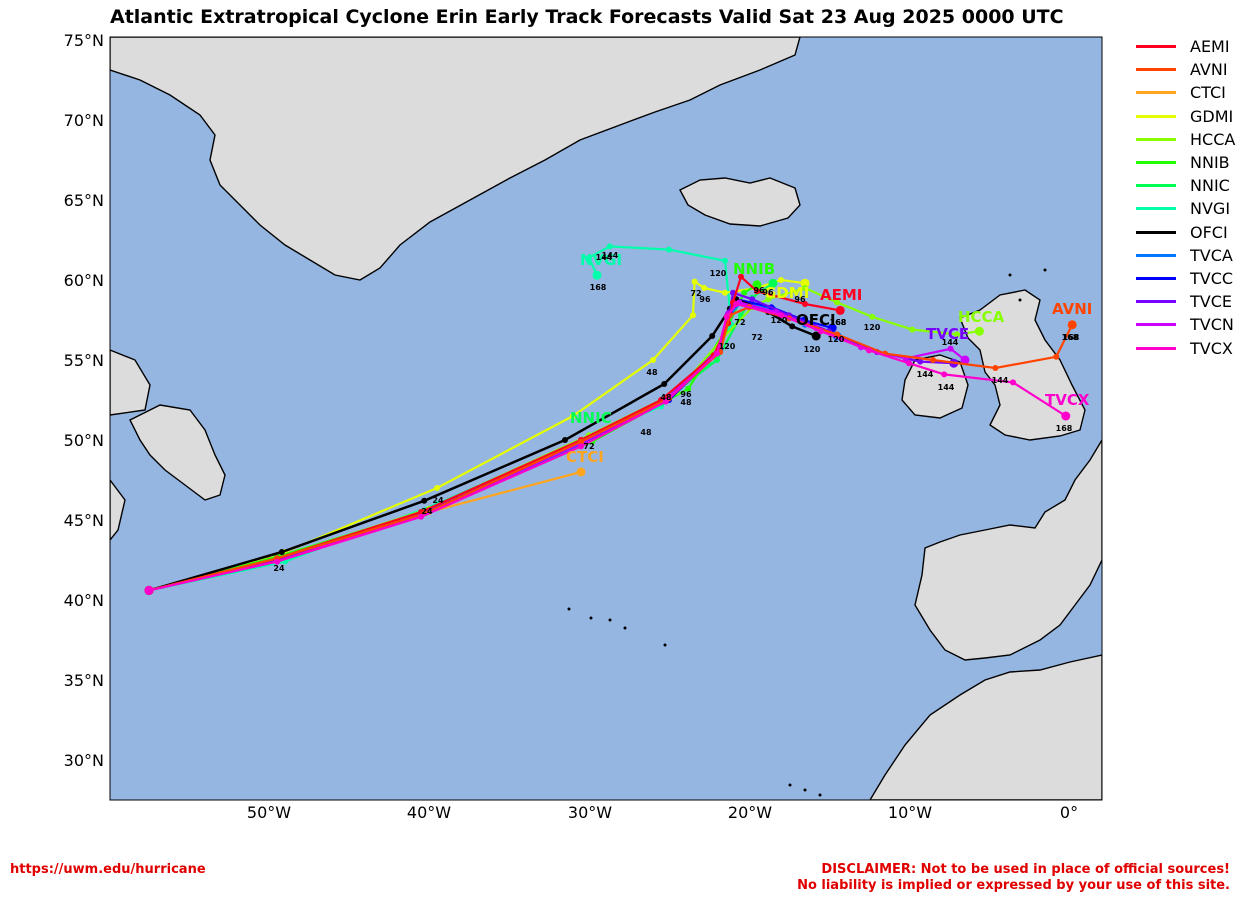  I want to click on legend-label: TVCE, so click(1211, 302).